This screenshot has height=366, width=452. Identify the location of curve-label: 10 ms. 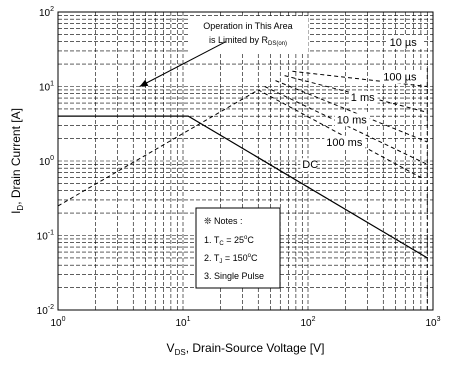
(352, 120).